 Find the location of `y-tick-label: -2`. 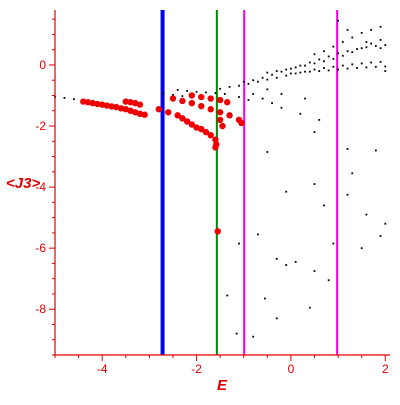

y-tick-label: -2 is located at coordinates (40, 126).